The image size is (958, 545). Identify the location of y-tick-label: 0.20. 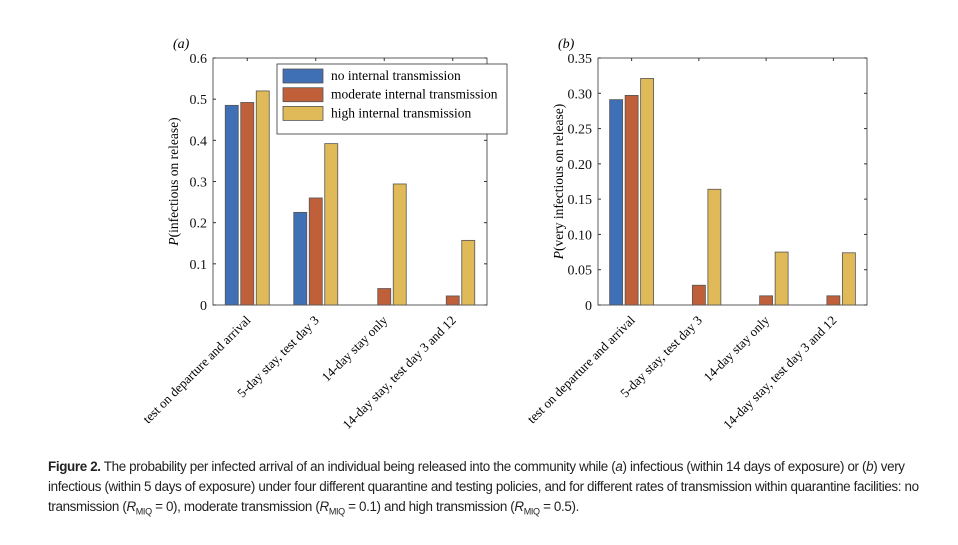
(580, 165).